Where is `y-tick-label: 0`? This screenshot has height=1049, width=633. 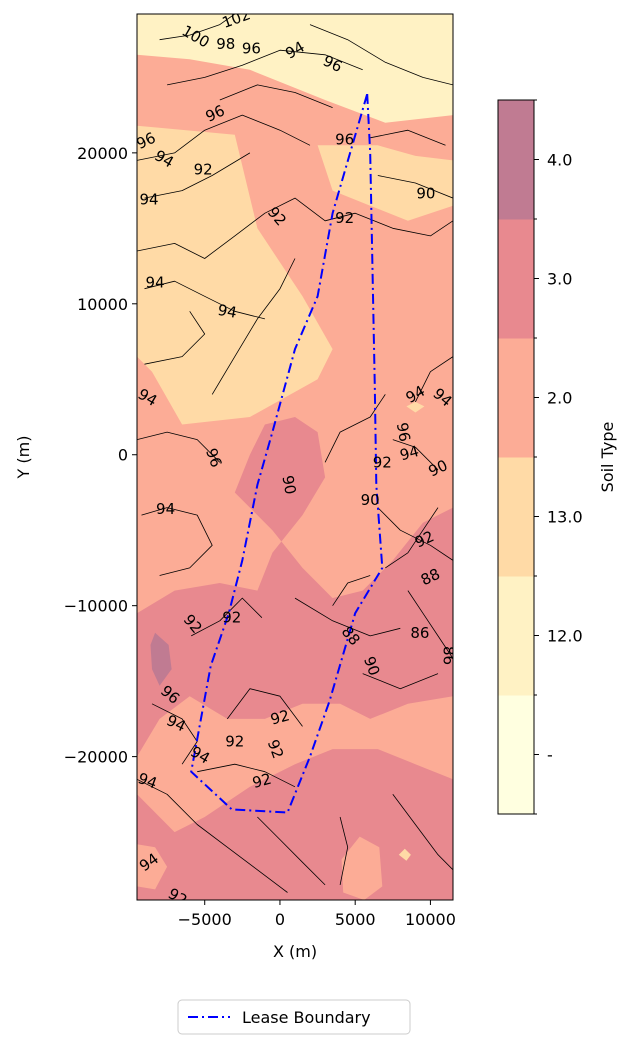
y-tick-label: 0 is located at coordinates (123, 455).